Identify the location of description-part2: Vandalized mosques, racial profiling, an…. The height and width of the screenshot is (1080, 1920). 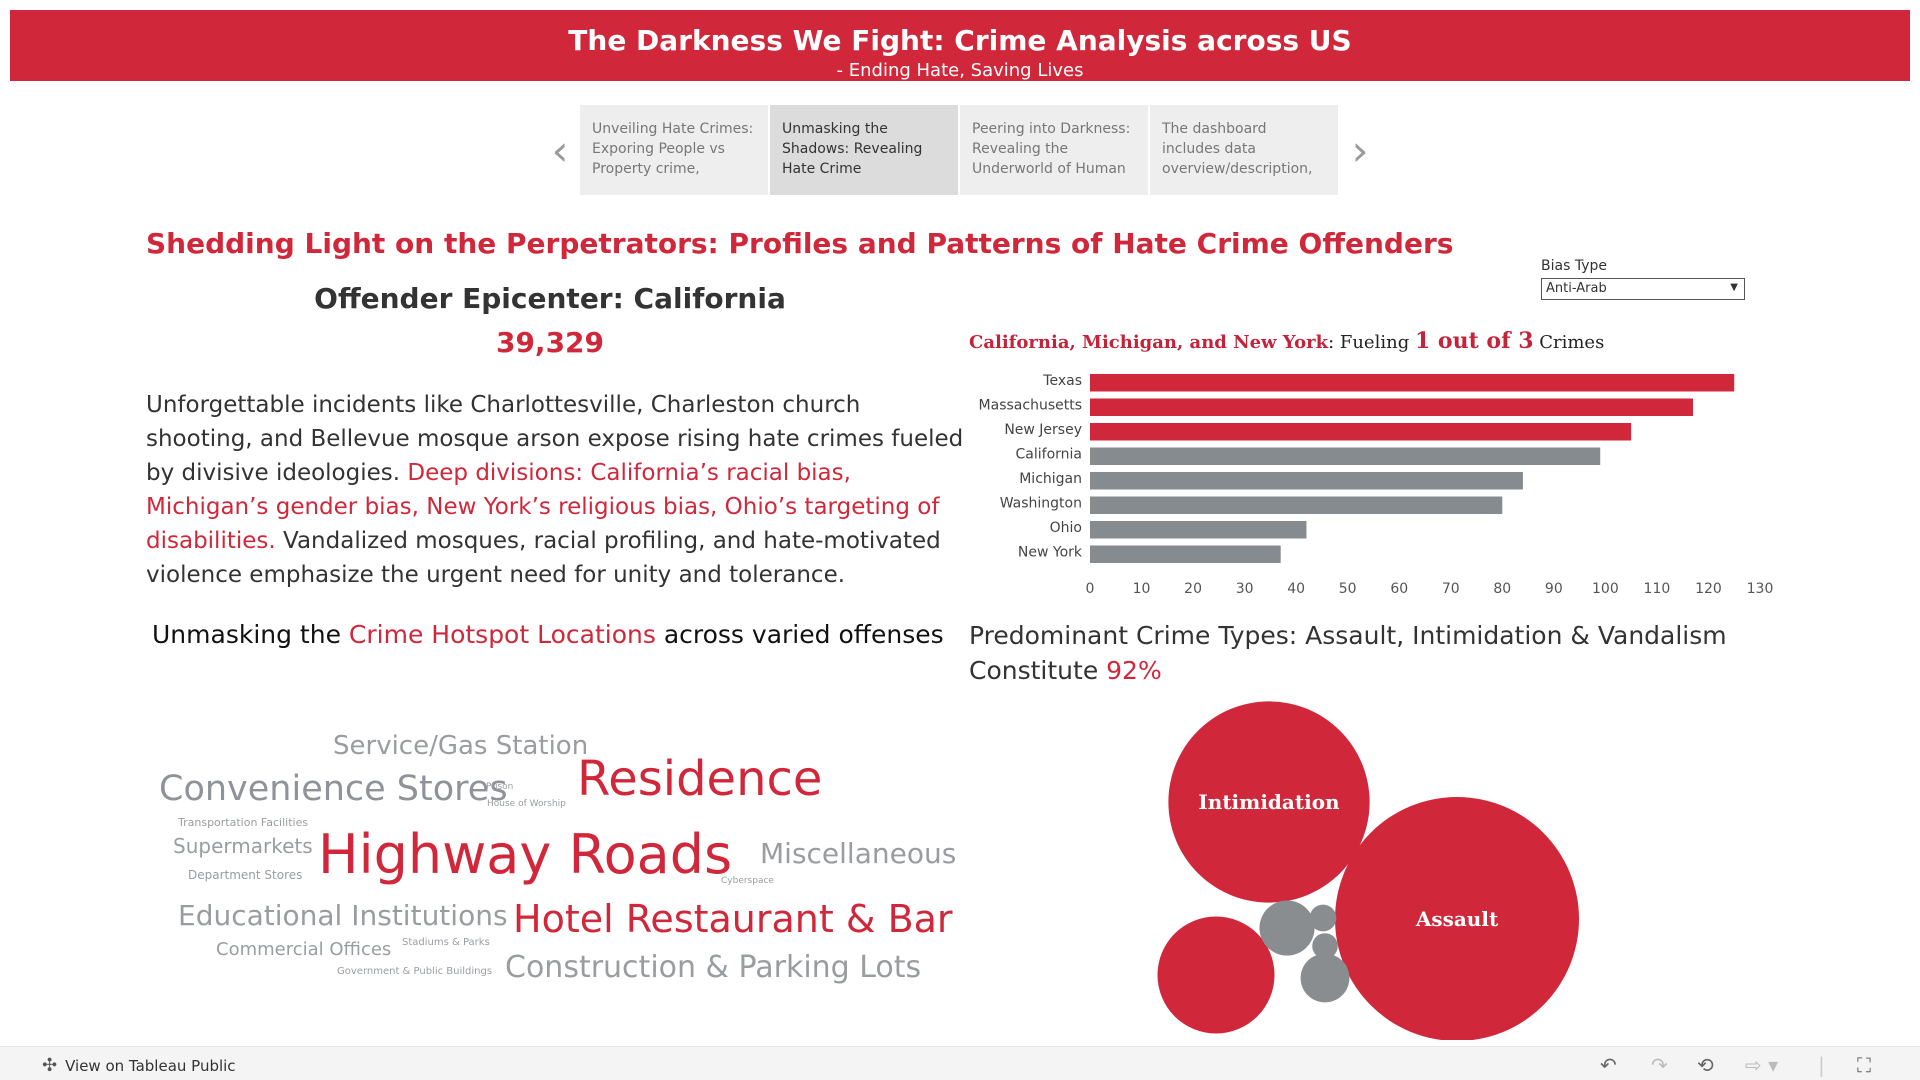
(543, 558).